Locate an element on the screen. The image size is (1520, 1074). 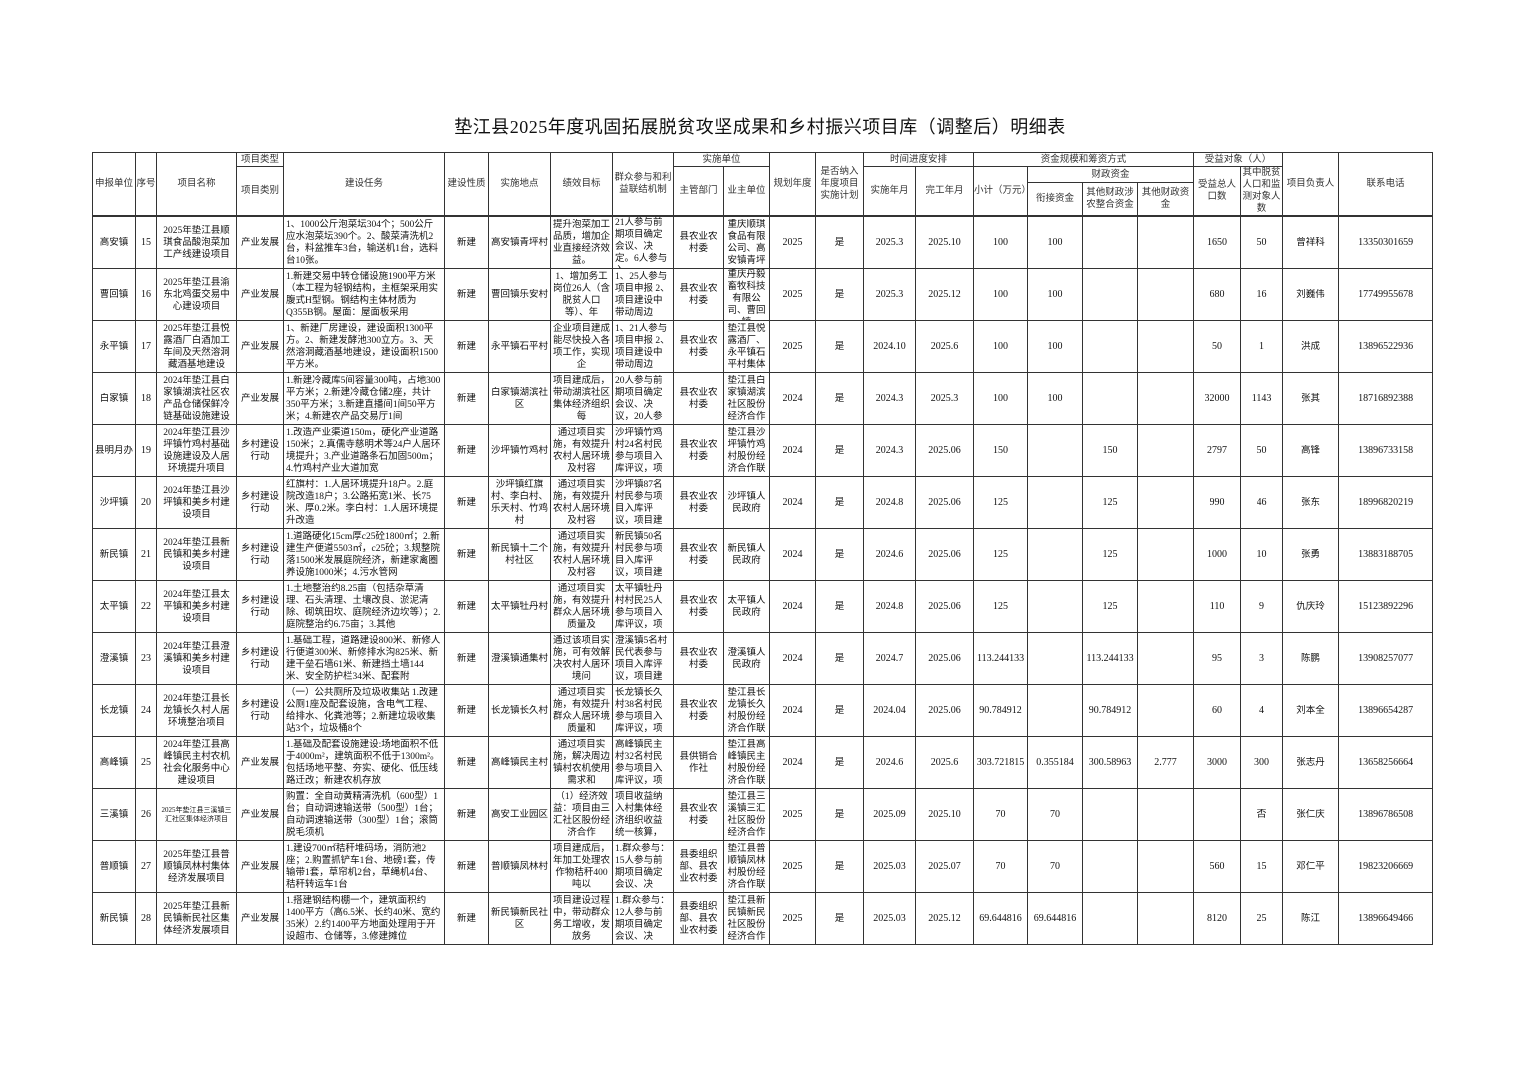
benefit-total-text: 50 is located at coordinates (1217, 346).